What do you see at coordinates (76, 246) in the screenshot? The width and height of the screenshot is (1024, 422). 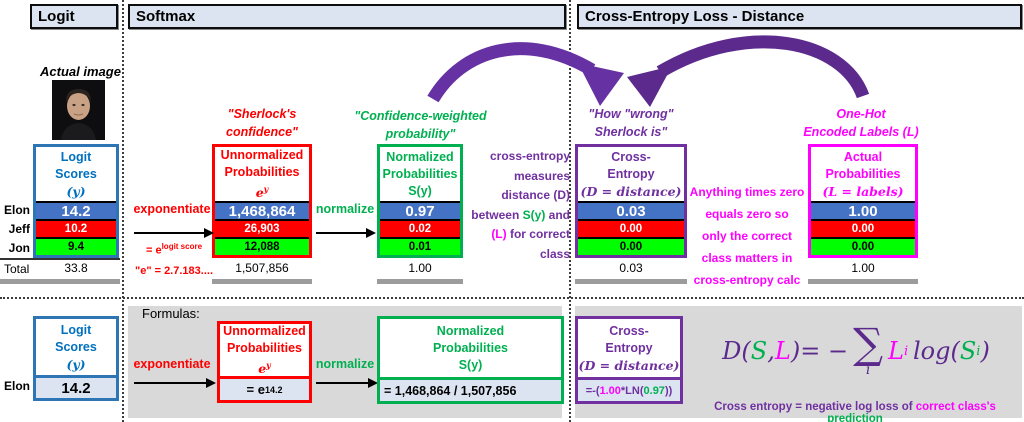 I see `table-row: 9.4` at bounding box center [76, 246].